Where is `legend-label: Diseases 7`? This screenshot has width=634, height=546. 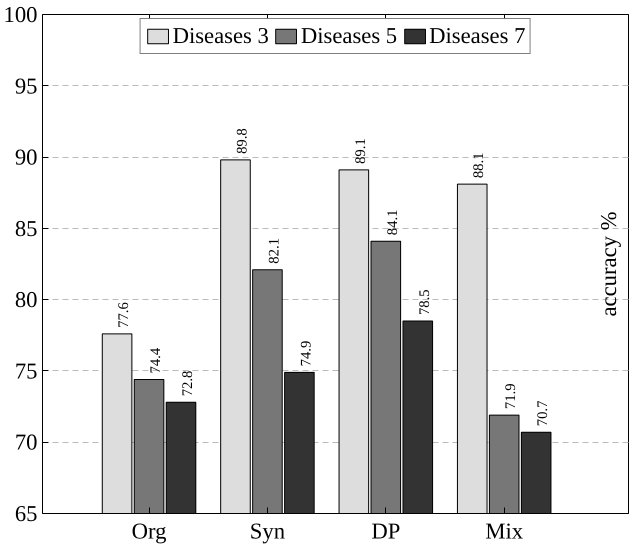
legend-label: Diseases 7 is located at coordinates (477, 36).